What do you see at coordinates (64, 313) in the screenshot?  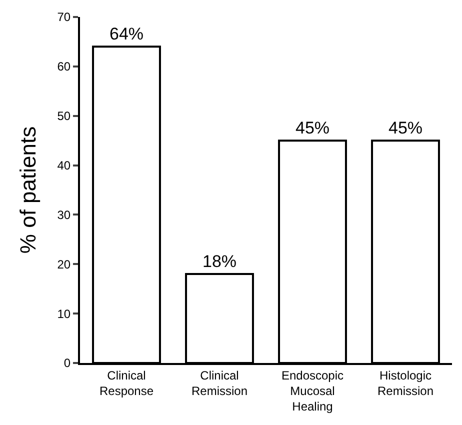 I see `y-tick-label: 10` at bounding box center [64, 313].